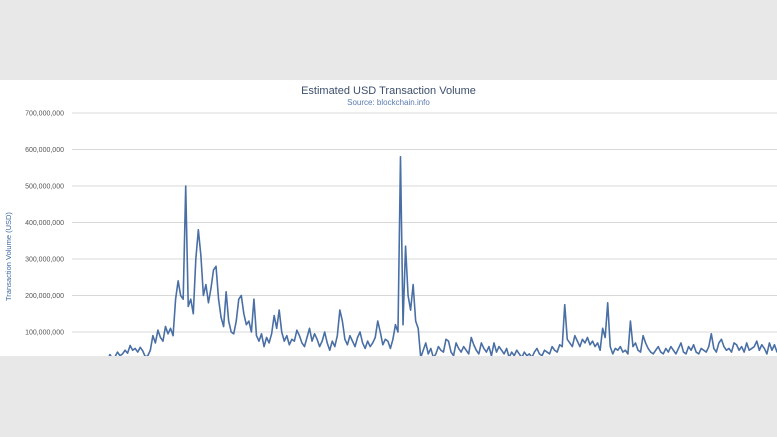 This screenshot has width=777, height=437. What do you see at coordinates (44, 187) in the screenshot?
I see `y-tick-label: 500,000,000` at bounding box center [44, 187].